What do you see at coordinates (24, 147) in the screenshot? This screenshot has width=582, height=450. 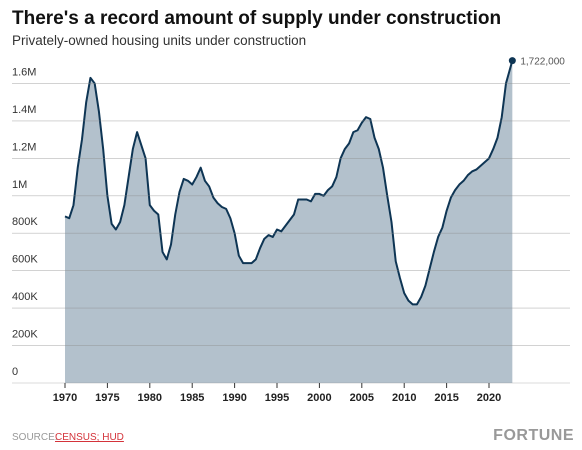 I see `y-tick-label: 1.2M` at bounding box center [24, 147].